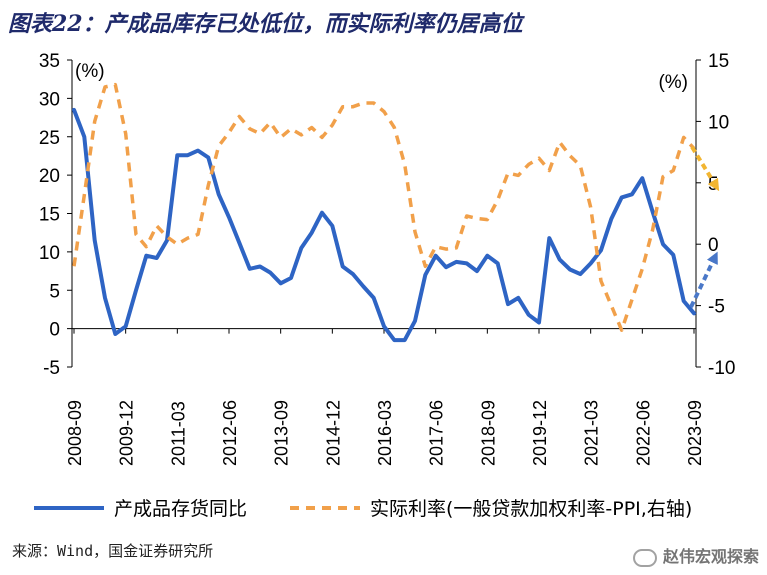 Image resolution: width=767 pixels, height=575 pixels. What do you see at coordinates (531, 509) in the screenshot?
I see `legend-label-real-rate: 实际利率(一般贷款加权利率-PPI,右轴)` at bounding box center [531, 509].